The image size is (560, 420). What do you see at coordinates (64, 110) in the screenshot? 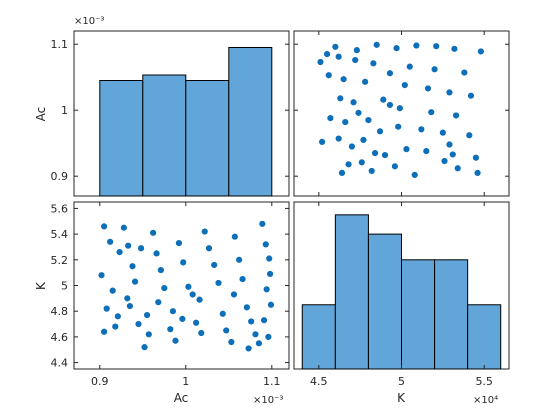
I see `hist-ac-y-tick-label: 1` at bounding box center [64, 110].